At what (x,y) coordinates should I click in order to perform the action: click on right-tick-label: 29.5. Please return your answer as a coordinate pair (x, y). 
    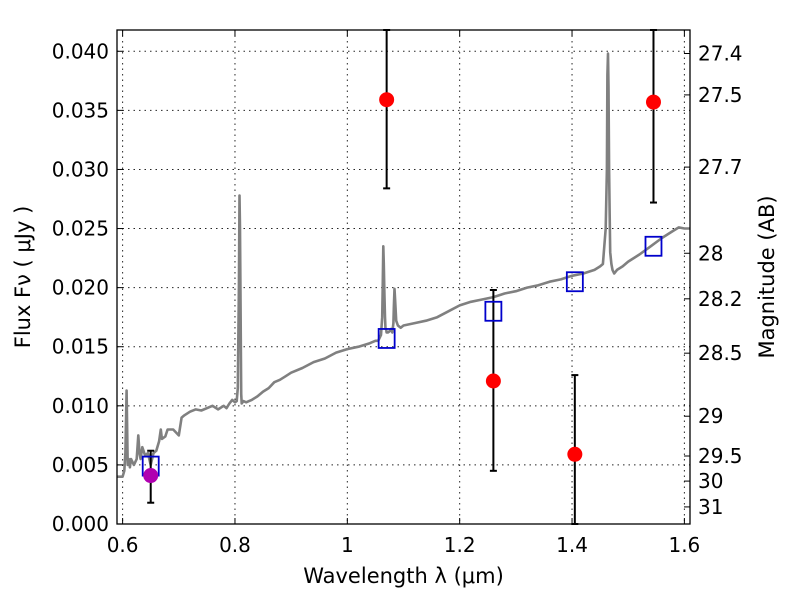
    Looking at the image, I should click on (720, 456).